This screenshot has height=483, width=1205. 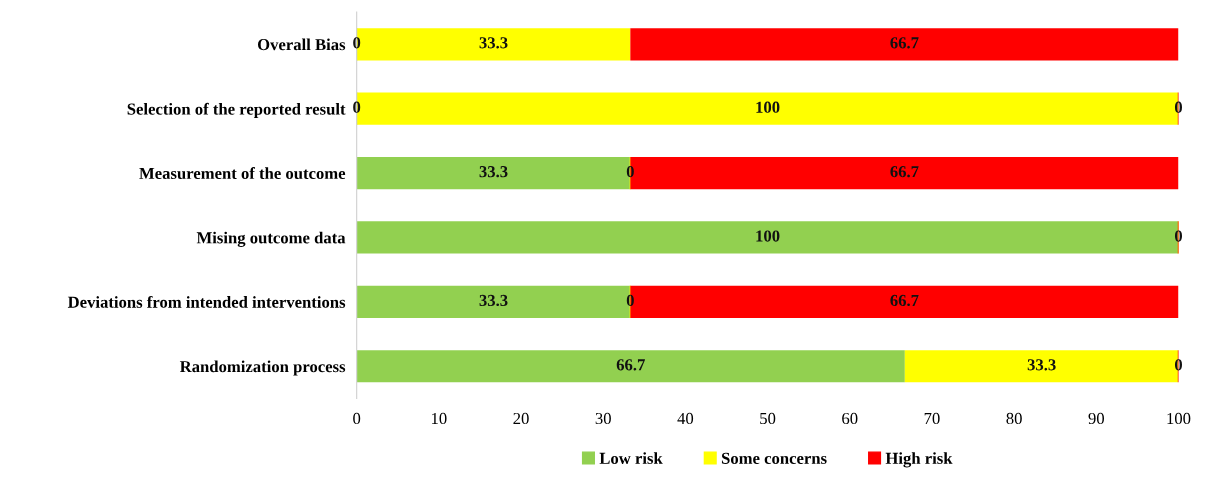 I want to click on x-tick-label: 0, so click(x=357, y=418).